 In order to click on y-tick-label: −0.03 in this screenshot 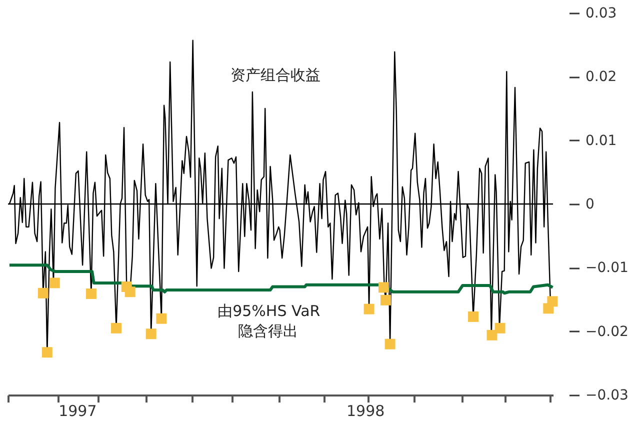, I will do `click(607, 396)`.